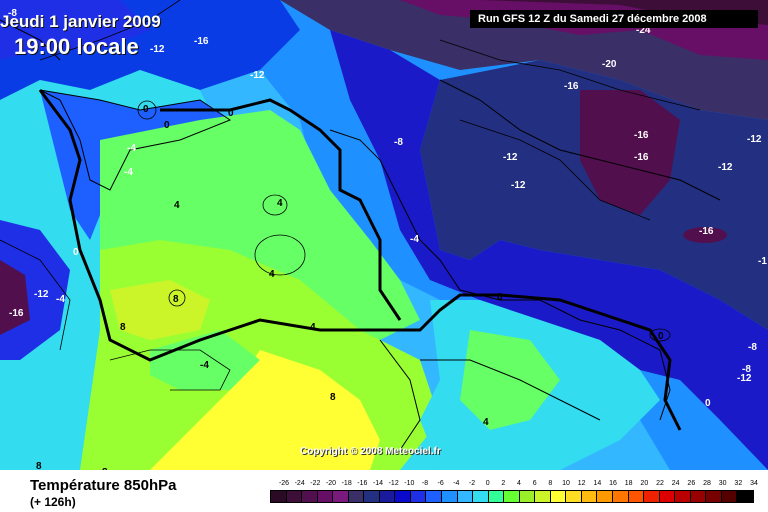 The image size is (768, 512). I want to click on model-run-banner: Run GFS 12 Z du Samedi 27 décembre 2008, so click(614, 19).